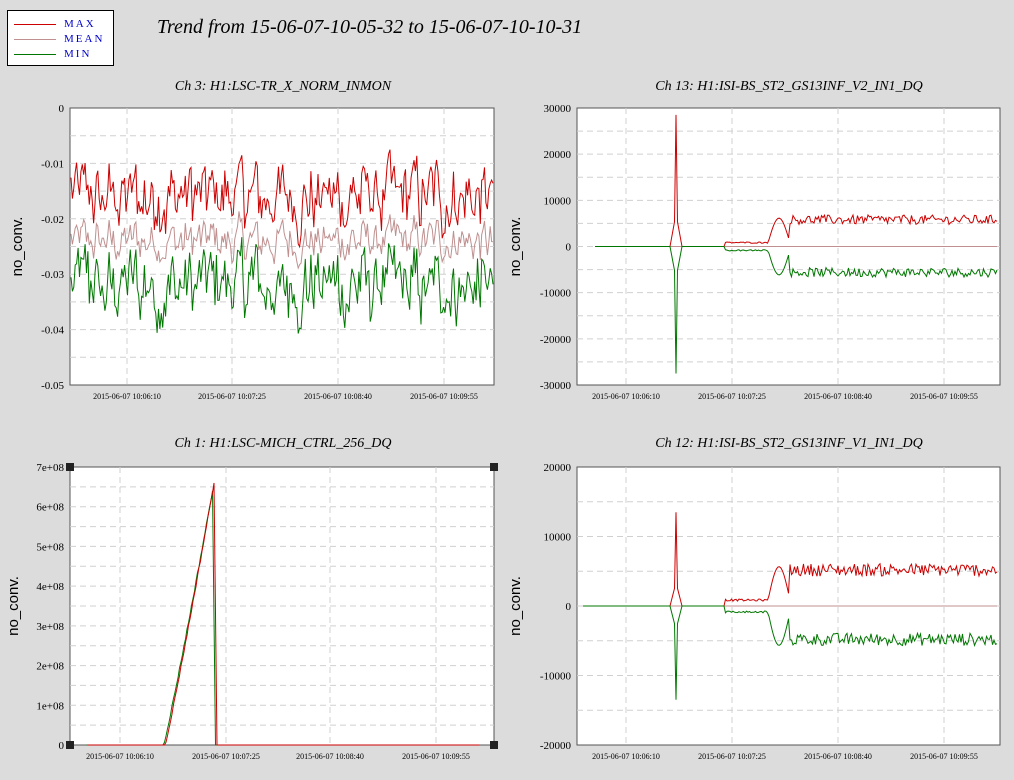  What do you see at coordinates (78, 54) in the screenshot?
I see `legend-label-min: MIN` at bounding box center [78, 54].